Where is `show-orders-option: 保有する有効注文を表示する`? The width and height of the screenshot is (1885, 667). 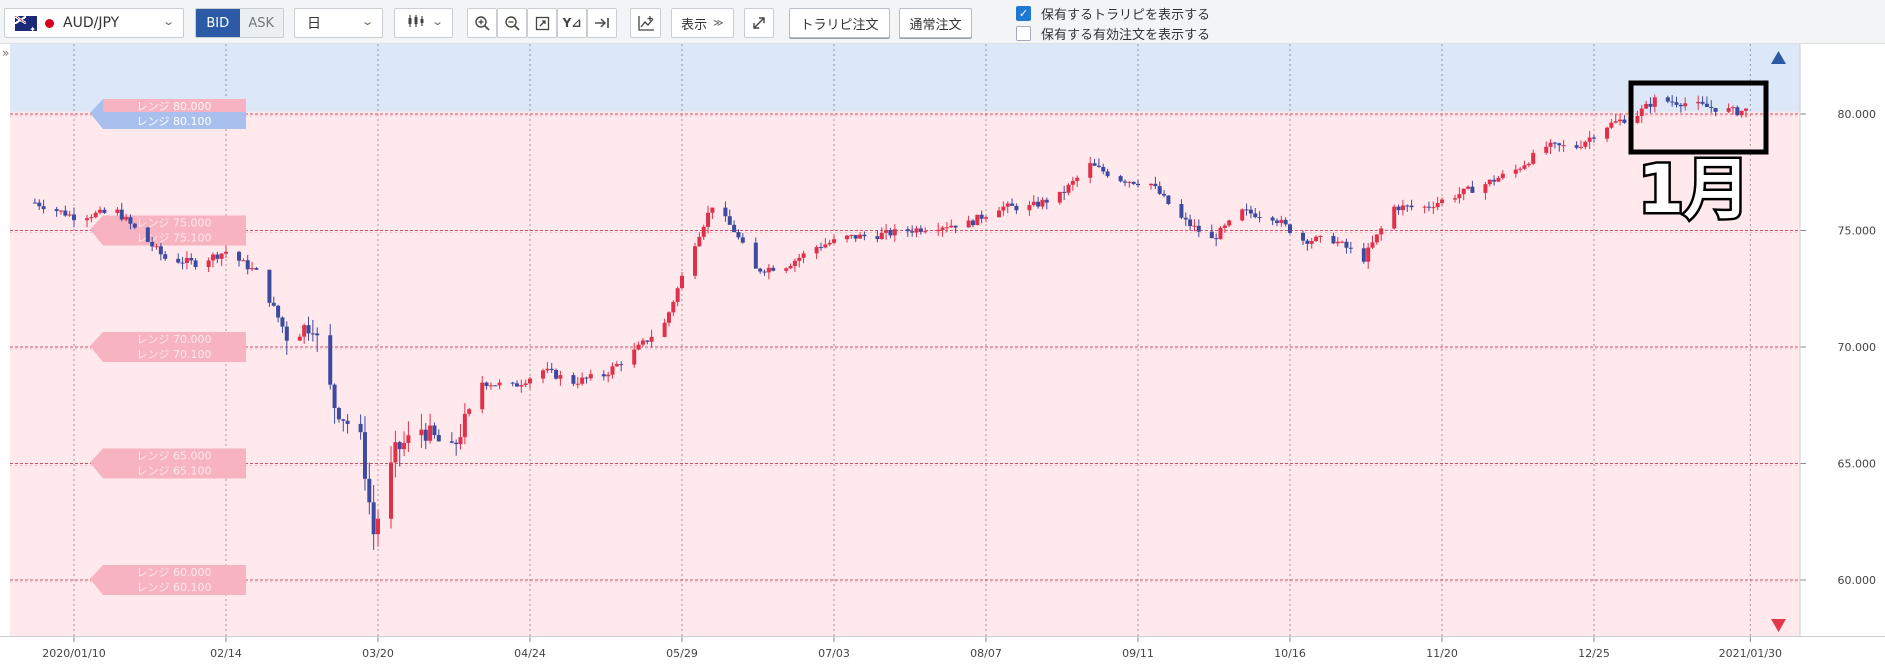
show-orders-option: 保有する有効注文を表示する is located at coordinates (1113, 33).